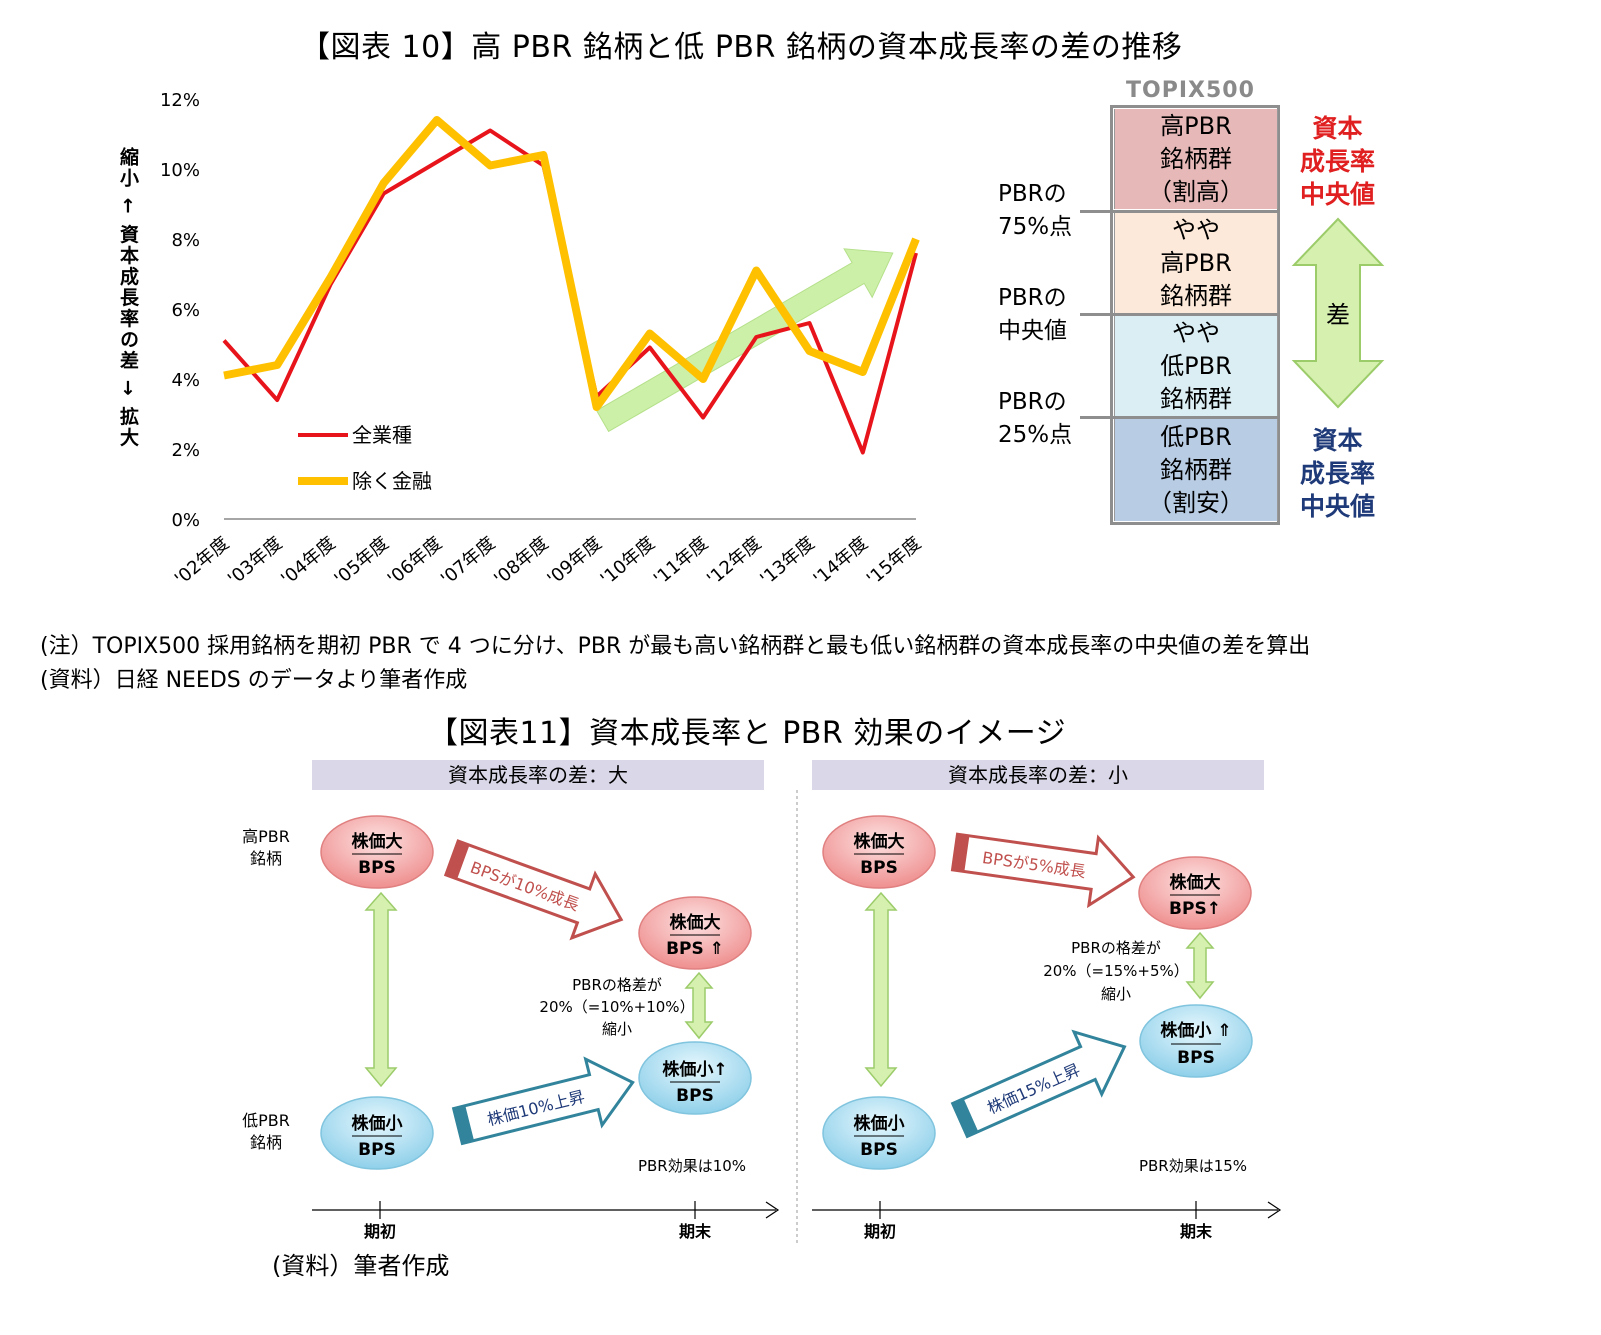 The image size is (1601, 1335). I want to click on tick-start-right: 期初, so click(880, 1231).